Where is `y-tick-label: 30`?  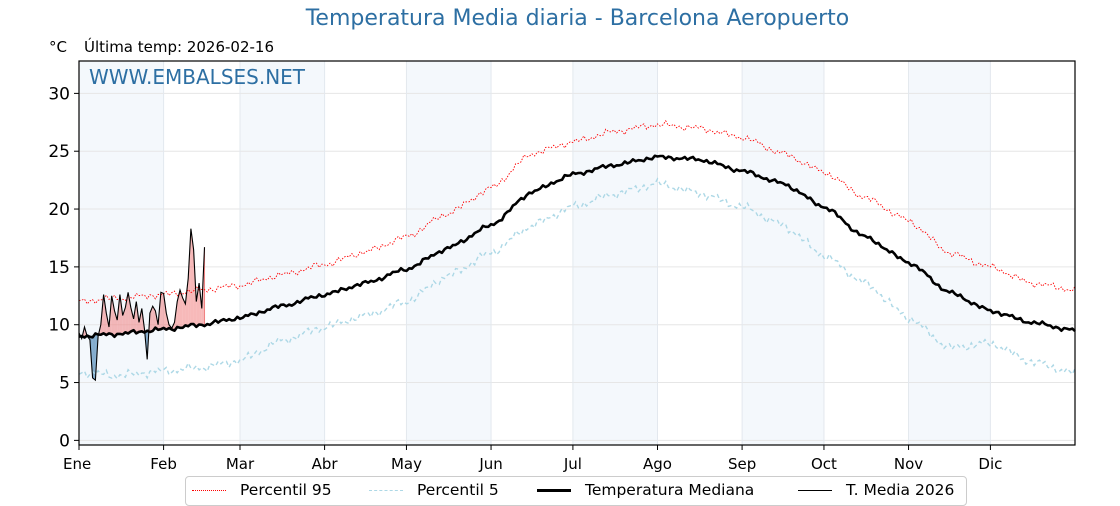 y-tick-label: 30 is located at coordinates (59, 94).